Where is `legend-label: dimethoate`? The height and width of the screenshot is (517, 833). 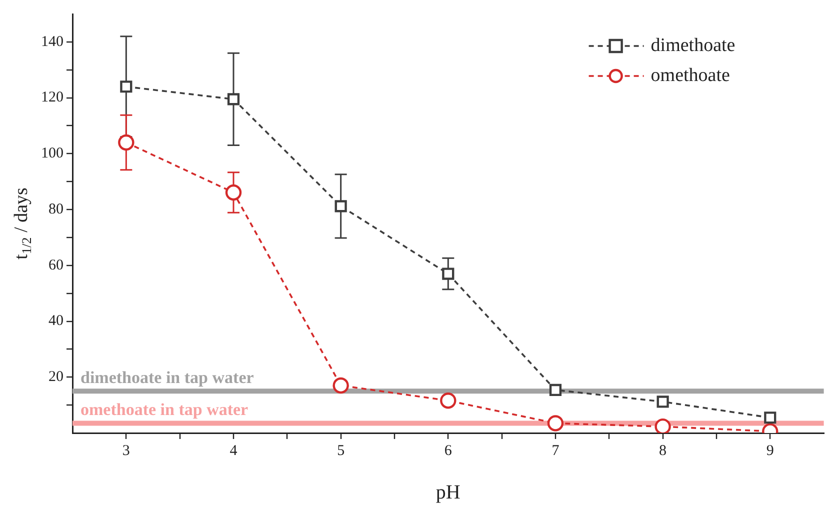
legend-label: dimethoate is located at coordinates (693, 45).